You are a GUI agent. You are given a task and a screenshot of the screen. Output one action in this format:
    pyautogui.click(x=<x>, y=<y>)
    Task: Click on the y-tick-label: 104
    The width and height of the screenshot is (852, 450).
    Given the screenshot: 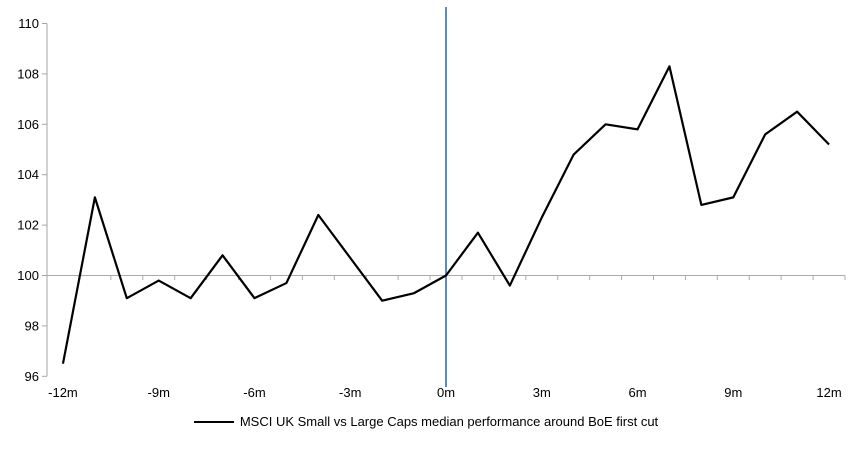 What is the action you would take?
    pyautogui.click(x=28, y=174)
    